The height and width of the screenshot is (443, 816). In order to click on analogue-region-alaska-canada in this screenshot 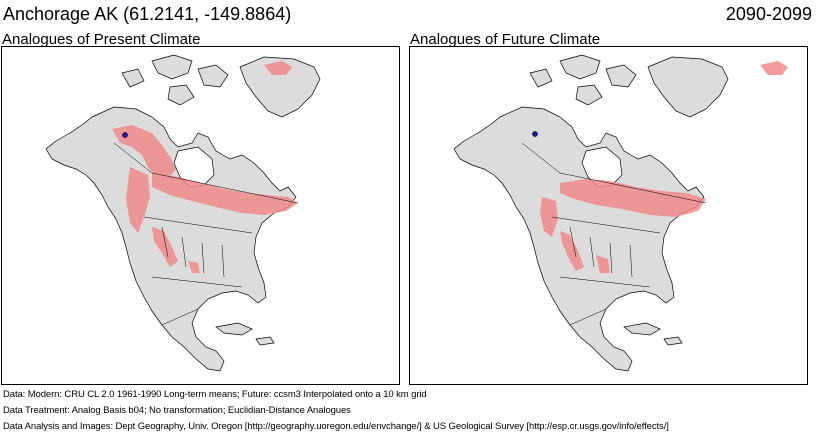, I will do `click(144, 152)`.